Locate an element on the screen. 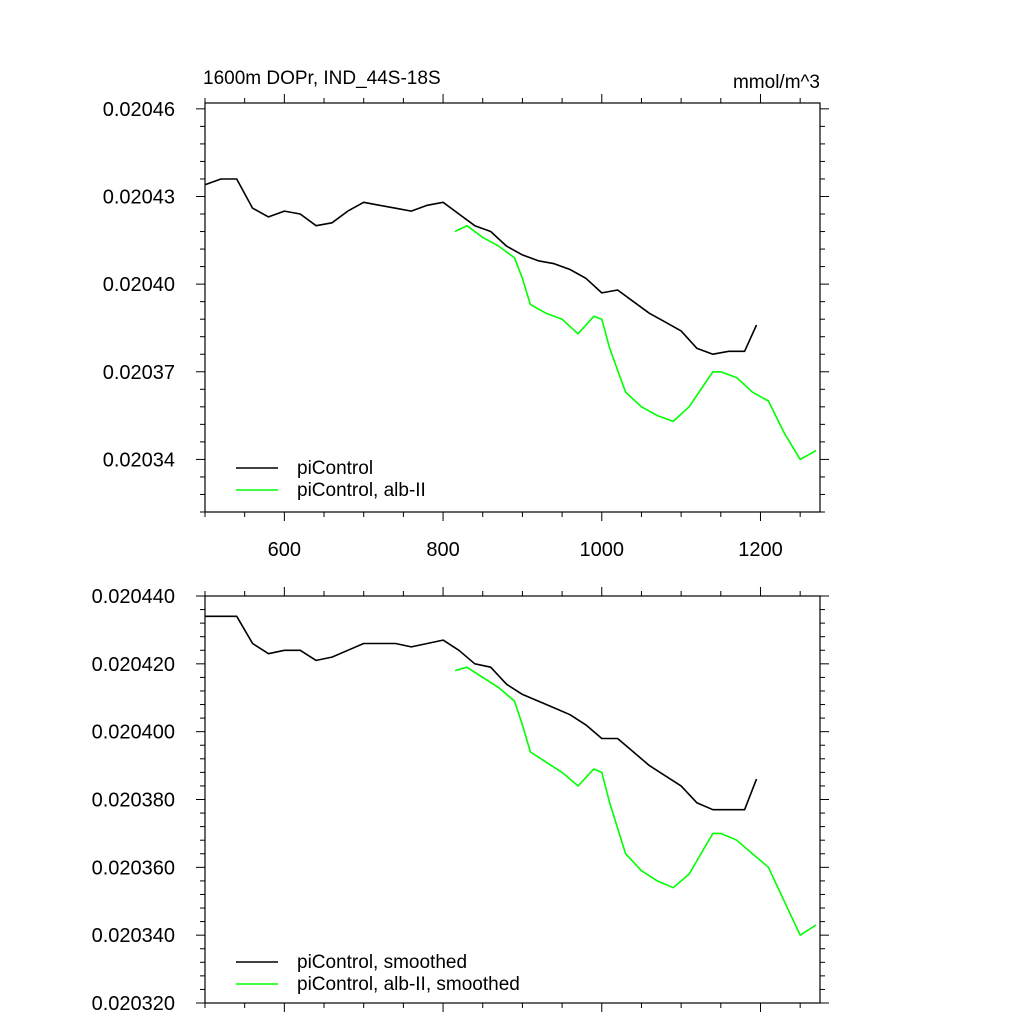 Image resolution: width=1024 pixels, height=1024 pixels. y-tick-label: 0.02034 is located at coordinates (139, 460).